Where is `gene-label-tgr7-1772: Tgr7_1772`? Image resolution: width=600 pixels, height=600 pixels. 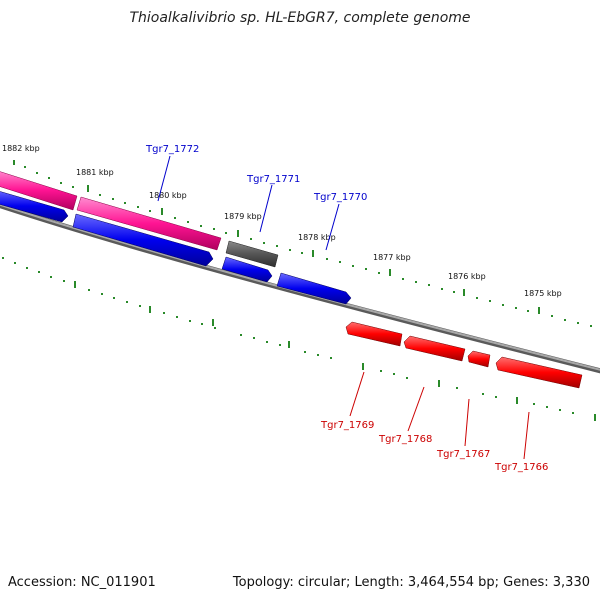
gene-label-tgr7-1772: Tgr7_1772 is located at coordinates (172, 149).